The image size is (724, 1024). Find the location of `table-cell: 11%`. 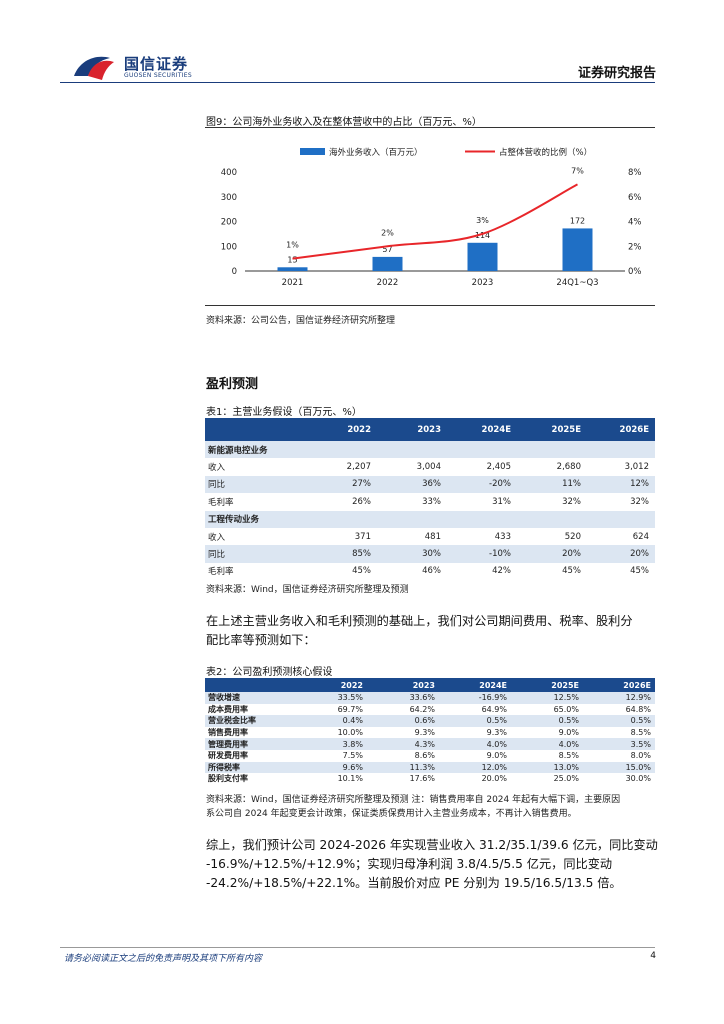

table-cell: 11% is located at coordinates (552, 484).